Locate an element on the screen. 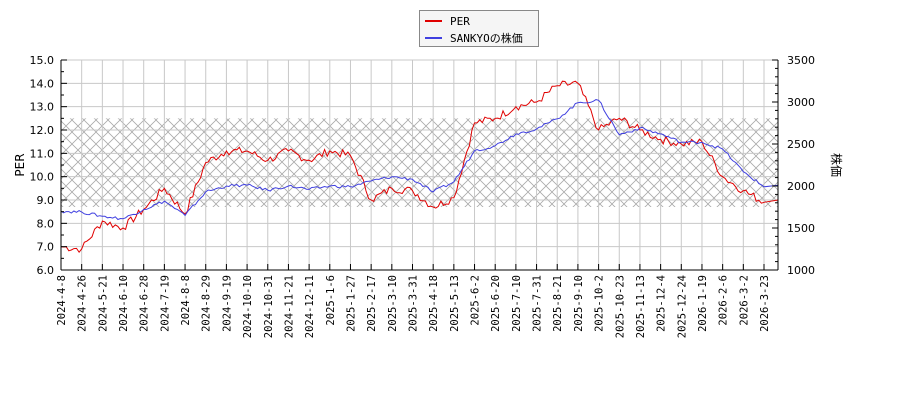 The image size is (900, 400). x-tick-label: 2025-10-2 is located at coordinates (600, 303).